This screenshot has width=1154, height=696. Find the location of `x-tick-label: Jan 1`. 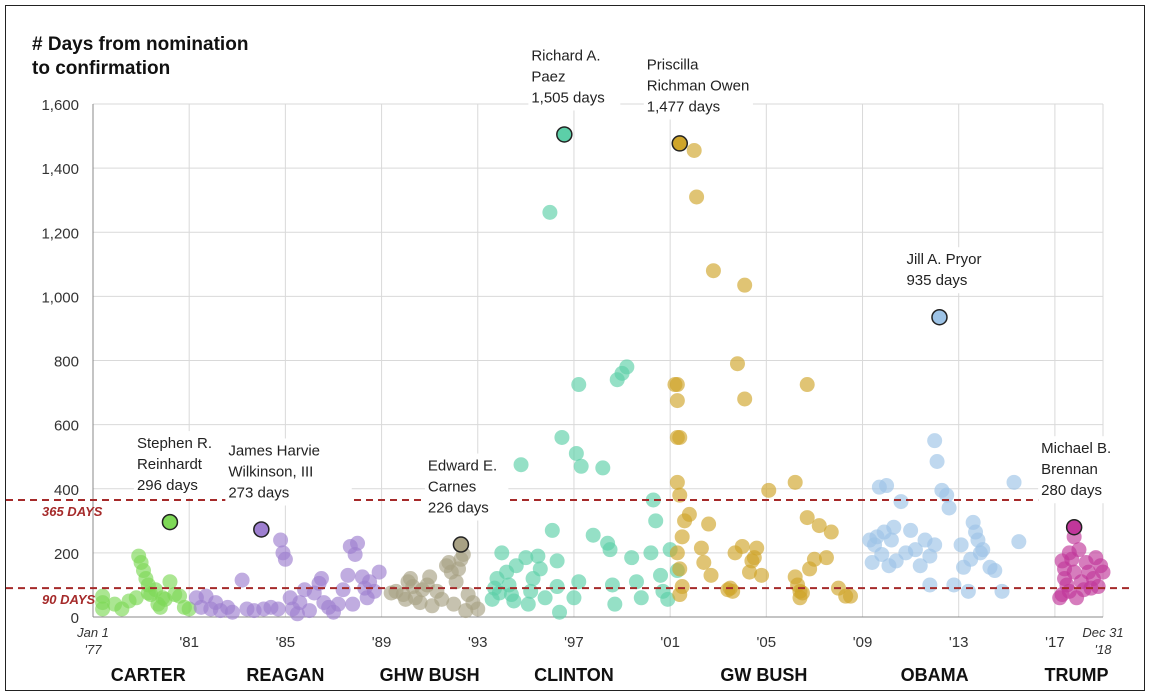

x-tick-label: Jan 1 is located at coordinates (92, 632).